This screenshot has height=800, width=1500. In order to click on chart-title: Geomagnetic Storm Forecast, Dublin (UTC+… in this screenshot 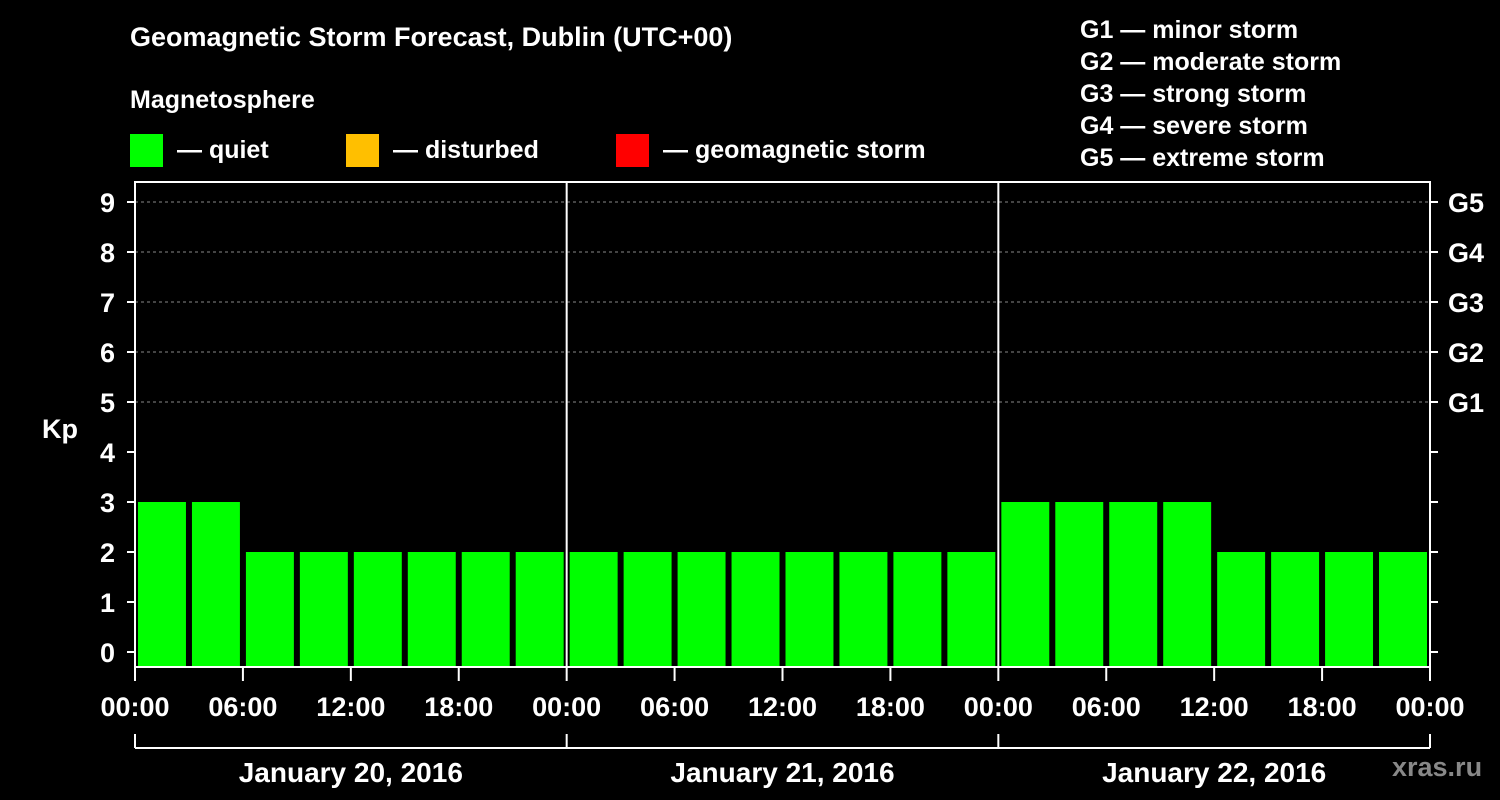, I will do `click(431, 37)`.